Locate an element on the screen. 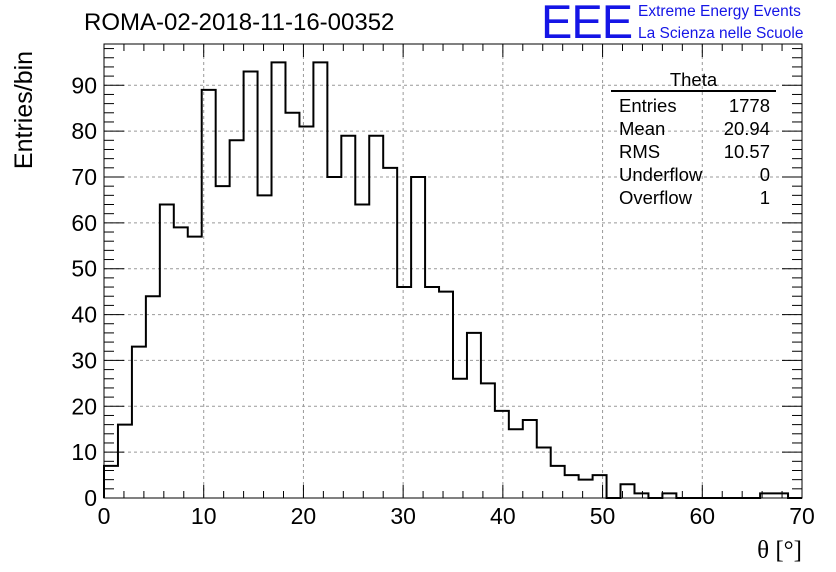  x-tick-label: 50 is located at coordinates (603, 516).